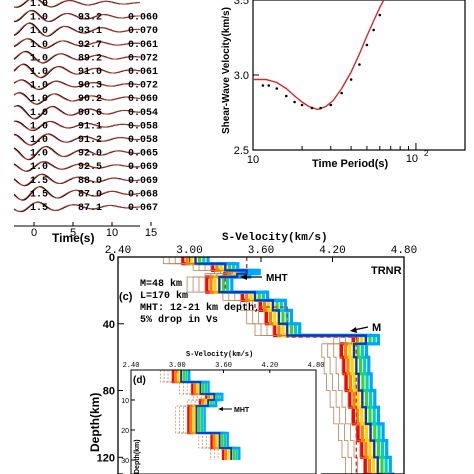 This screenshot has width=474, height=474. Describe the element at coordinates (412, 159) in the screenshot. I see `dispersion-xtick-label: 10` at that location.